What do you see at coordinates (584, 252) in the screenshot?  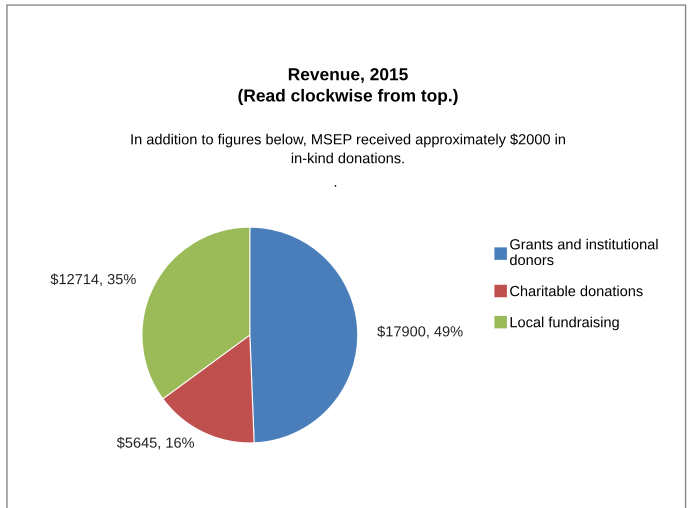 I see `legend-label: Grants and institutional donors` at bounding box center [584, 252].